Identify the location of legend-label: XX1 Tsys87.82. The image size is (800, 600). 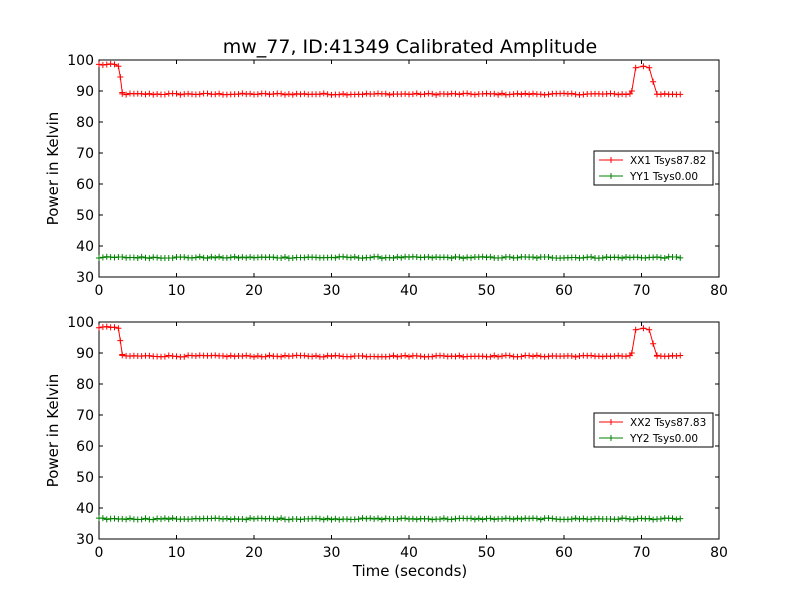
(668, 161).